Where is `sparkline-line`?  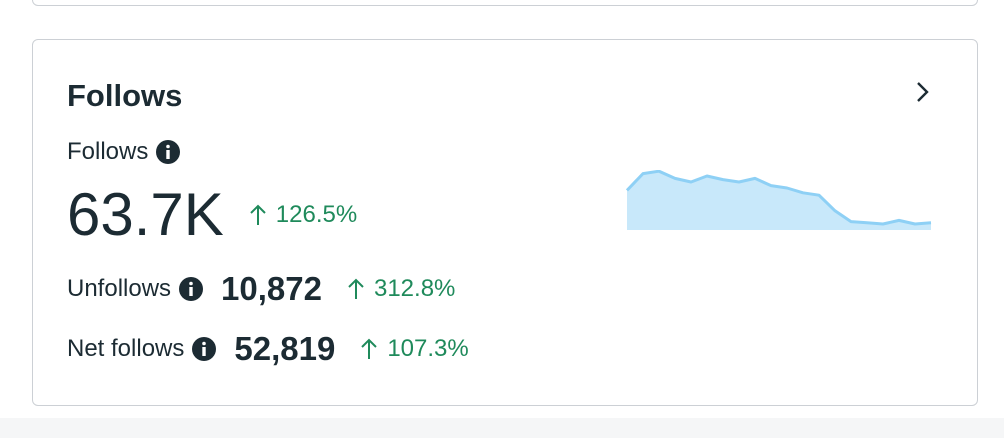
sparkline-line is located at coordinates (778, 198).